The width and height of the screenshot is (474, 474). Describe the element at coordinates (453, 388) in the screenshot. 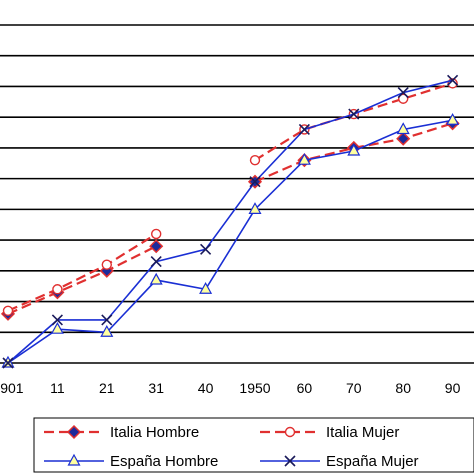

I see `x-tick-label: 90` at that location.